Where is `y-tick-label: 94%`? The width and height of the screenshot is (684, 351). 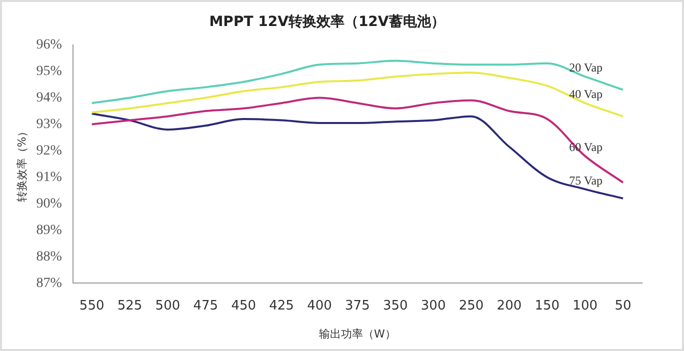
y-tick-label: 94% is located at coordinates (49, 98).